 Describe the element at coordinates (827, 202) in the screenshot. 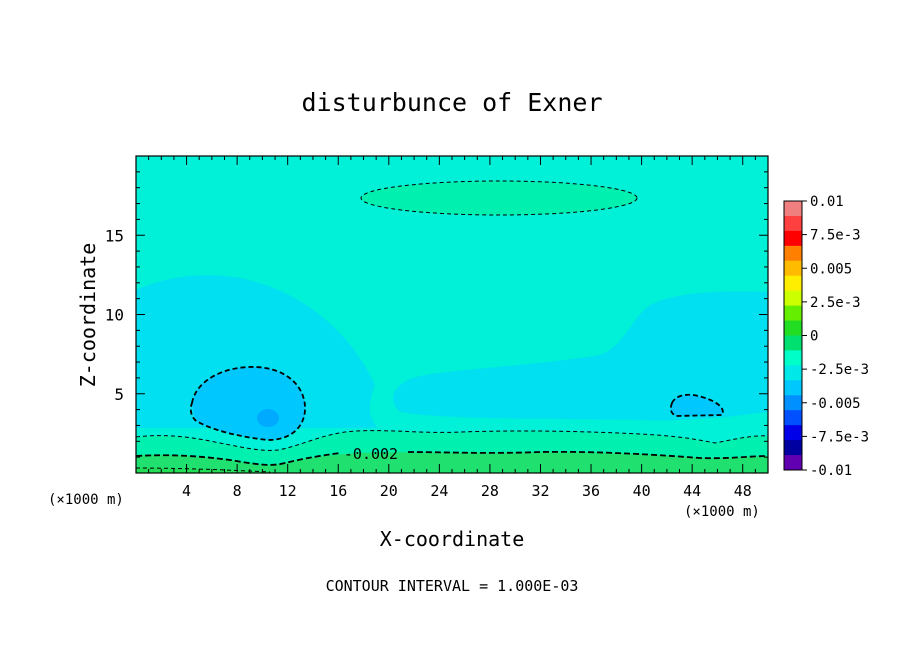

I see `colorbar-label: 0.01` at that location.